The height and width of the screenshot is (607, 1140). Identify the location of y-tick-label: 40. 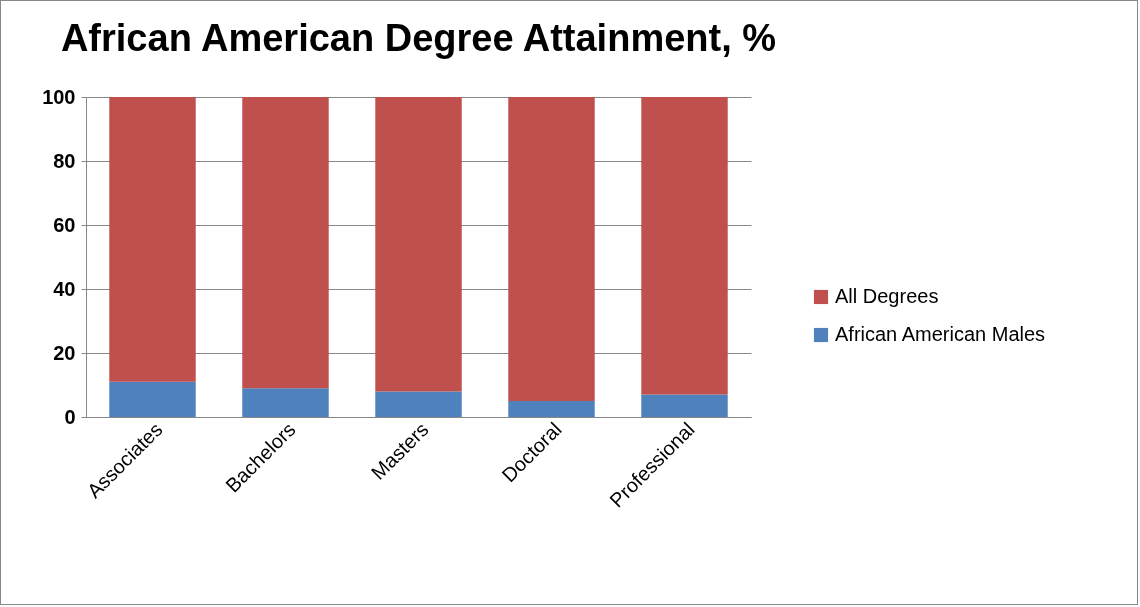
(64, 288).